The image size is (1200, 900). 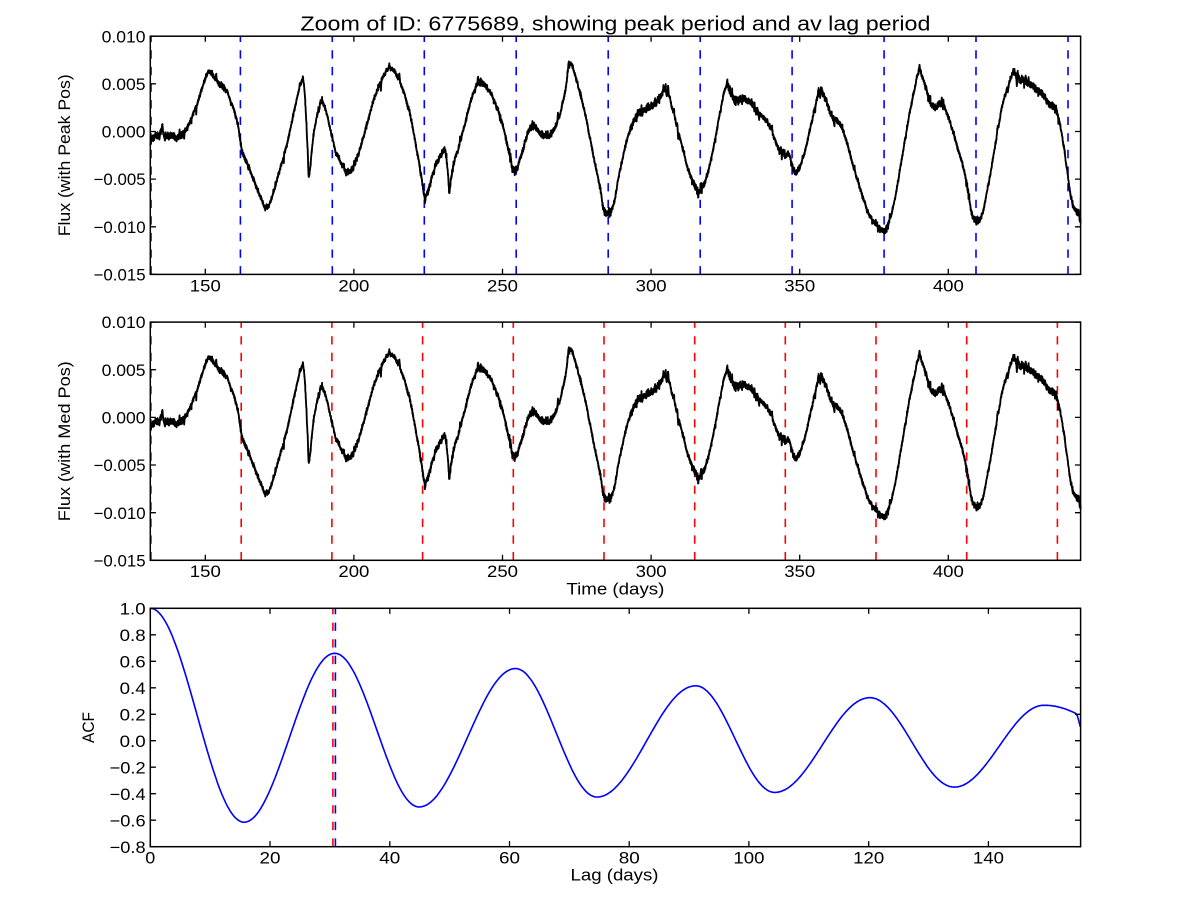 I want to click on svg-text: −0.6, so click(x=128, y=820).